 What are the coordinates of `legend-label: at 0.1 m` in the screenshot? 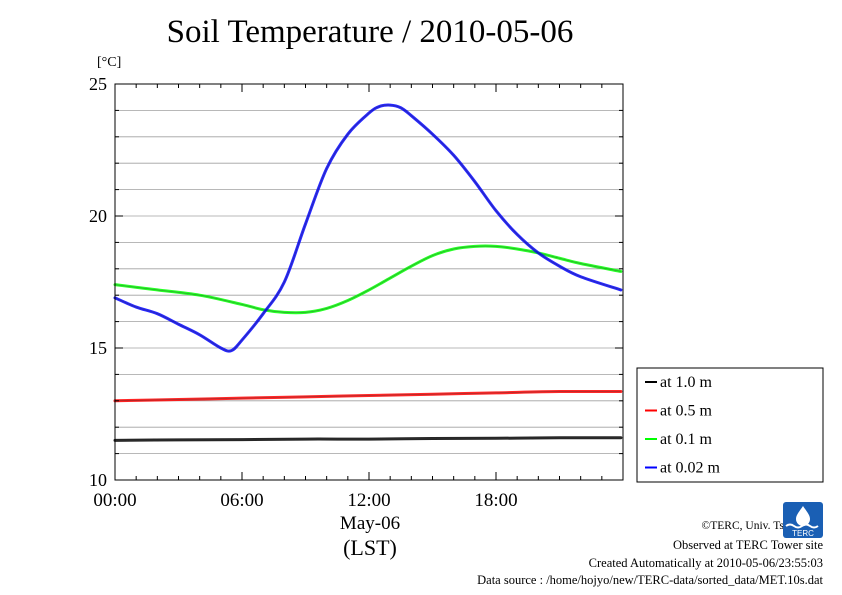 It's located at (686, 439).